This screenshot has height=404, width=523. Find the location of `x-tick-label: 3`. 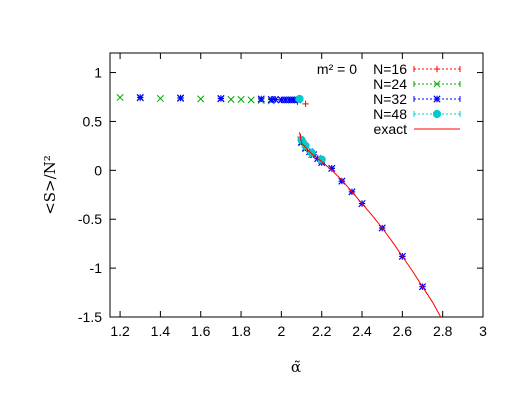

x-tick-label: 3 is located at coordinates (483, 331).